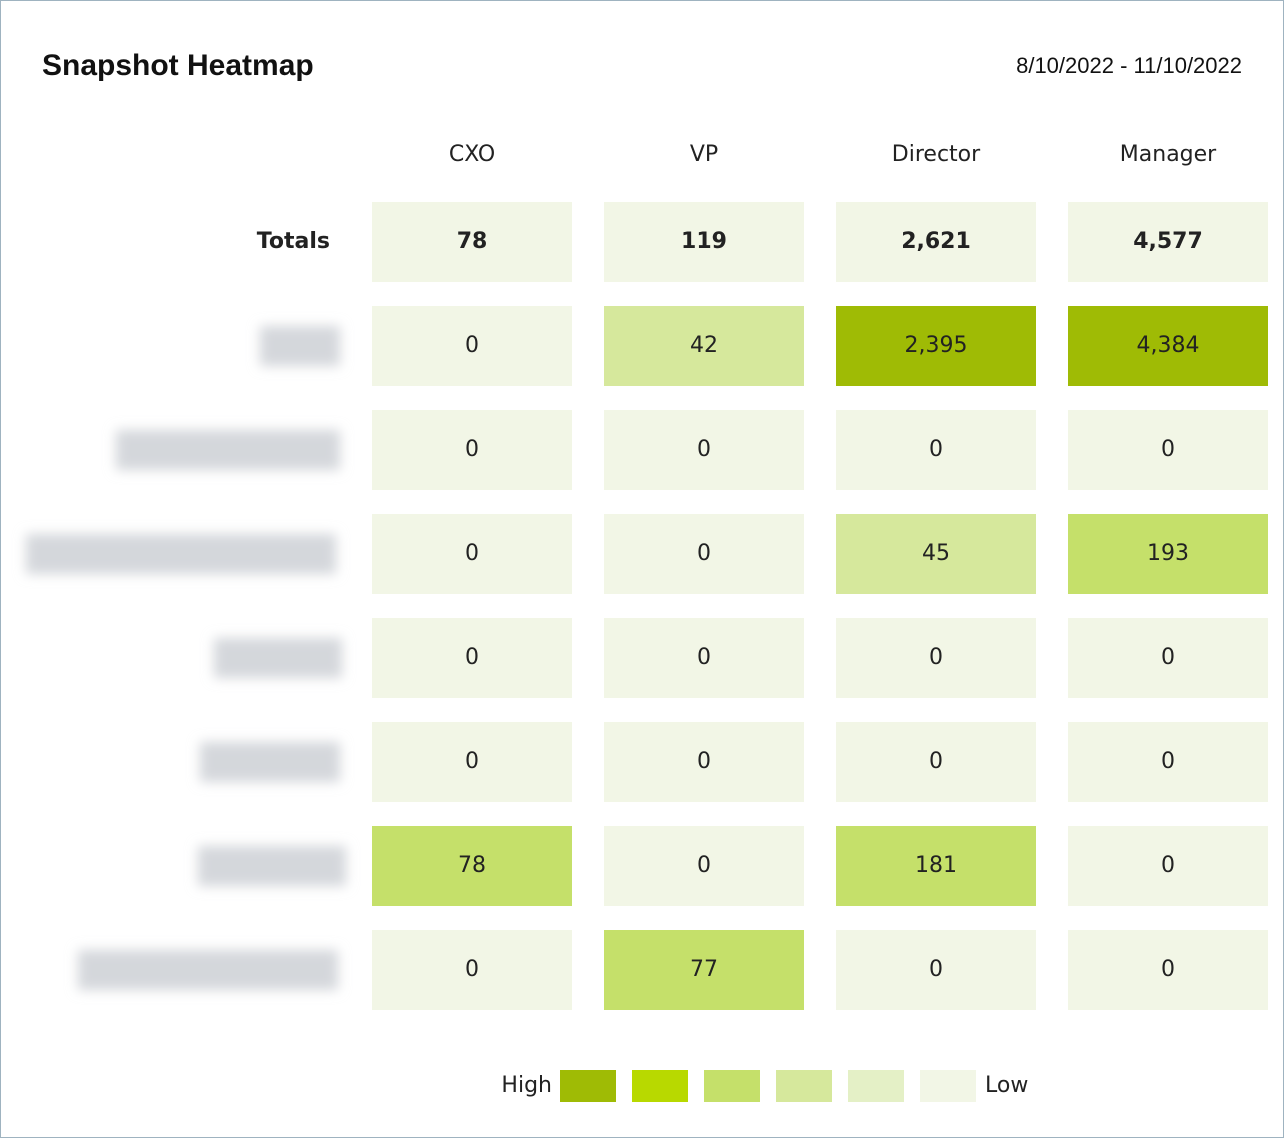  What do you see at coordinates (936, 154) in the screenshot?
I see `column-header: Director` at bounding box center [936, 154].